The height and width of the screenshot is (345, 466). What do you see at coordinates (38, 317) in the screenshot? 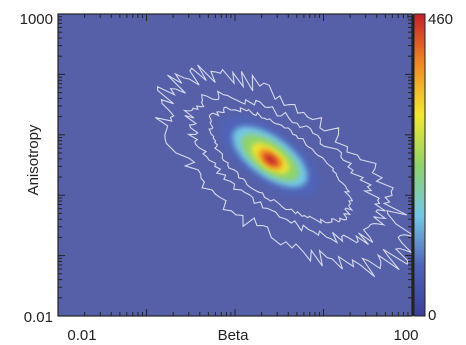
I see `y-tick-label-bottom: 0.01` at bounding box center [38, 317].